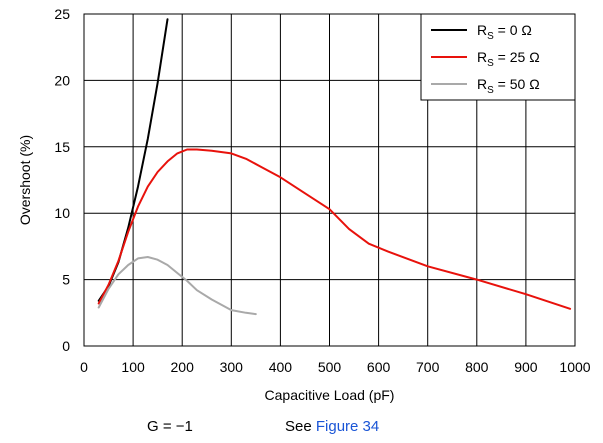 This screenshot has width=603, height=443. Describe the element at coordinates (508, 86) in the screenshot. I see `legend-label-2: RS = 50 Ω` at that location.